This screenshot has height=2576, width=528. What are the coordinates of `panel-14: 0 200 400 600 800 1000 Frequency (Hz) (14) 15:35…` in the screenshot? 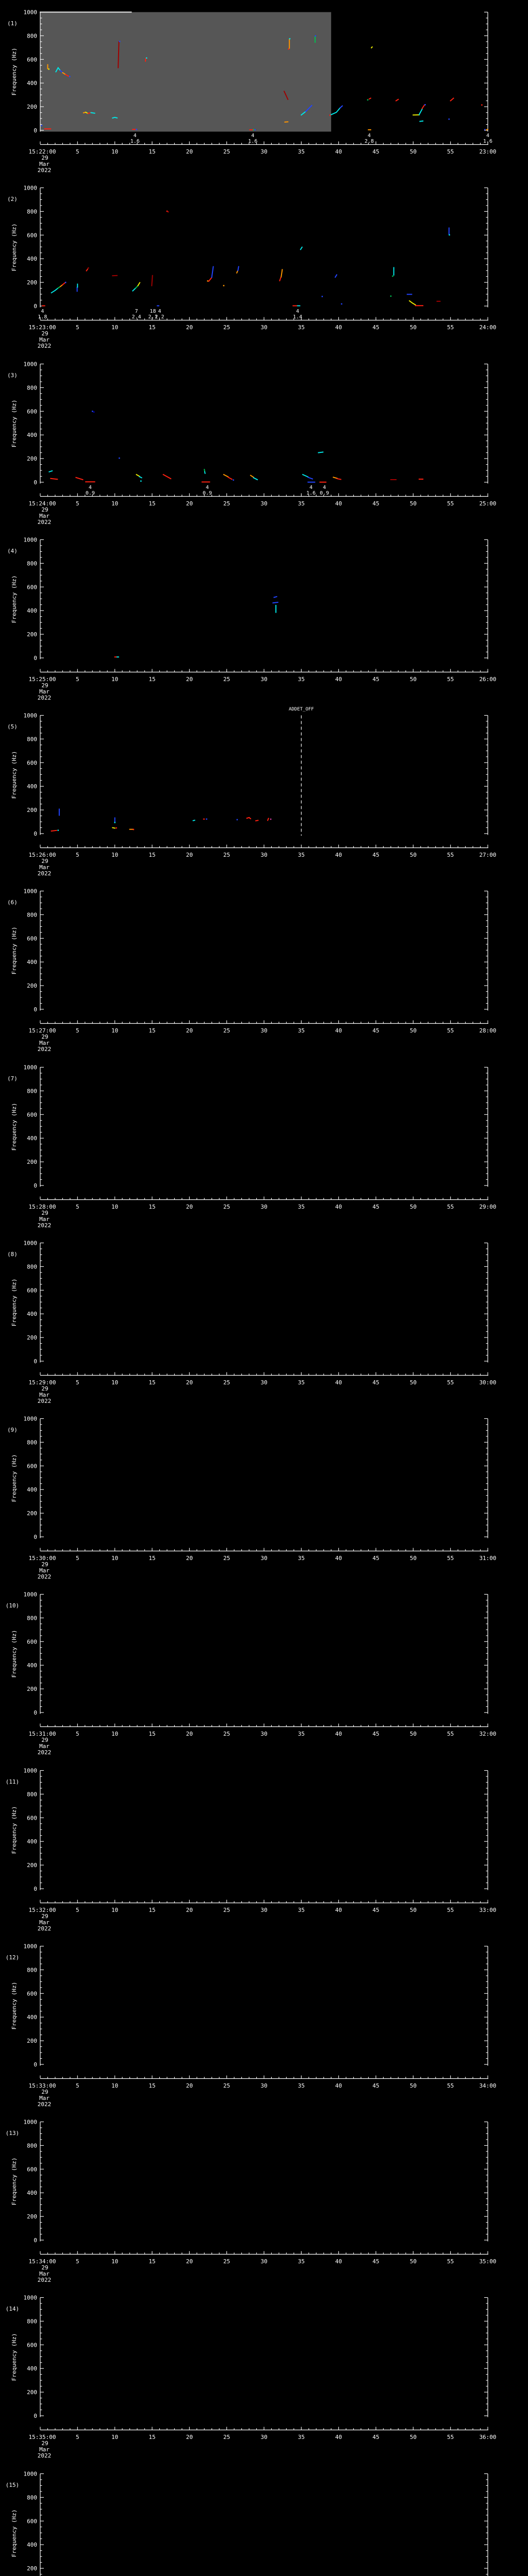 It's located at (264, 2373).